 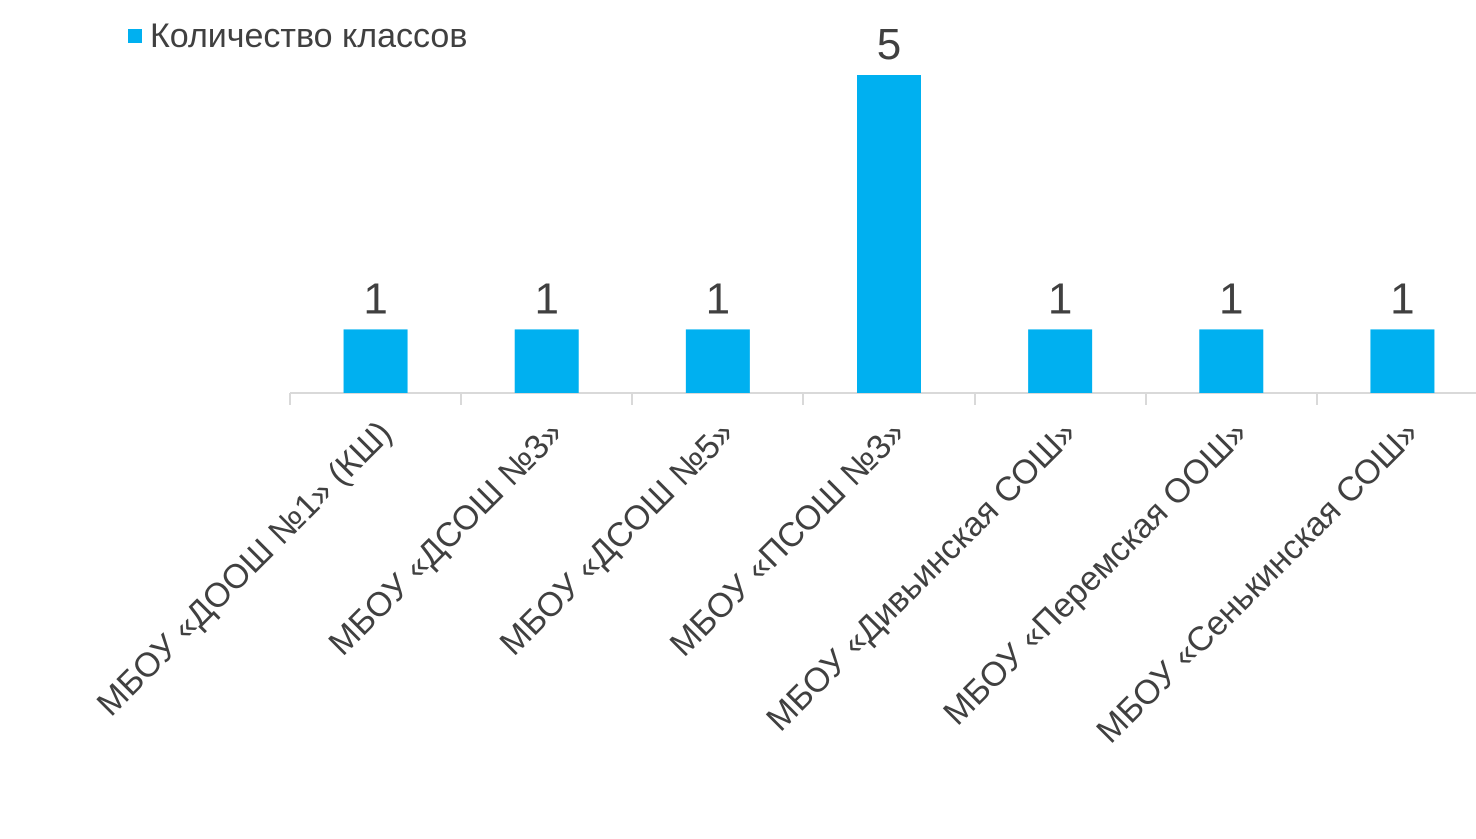 I want to click on x-tick-label: МБОУ «Сенькинская СОШ», so click(x=1257, y=582).